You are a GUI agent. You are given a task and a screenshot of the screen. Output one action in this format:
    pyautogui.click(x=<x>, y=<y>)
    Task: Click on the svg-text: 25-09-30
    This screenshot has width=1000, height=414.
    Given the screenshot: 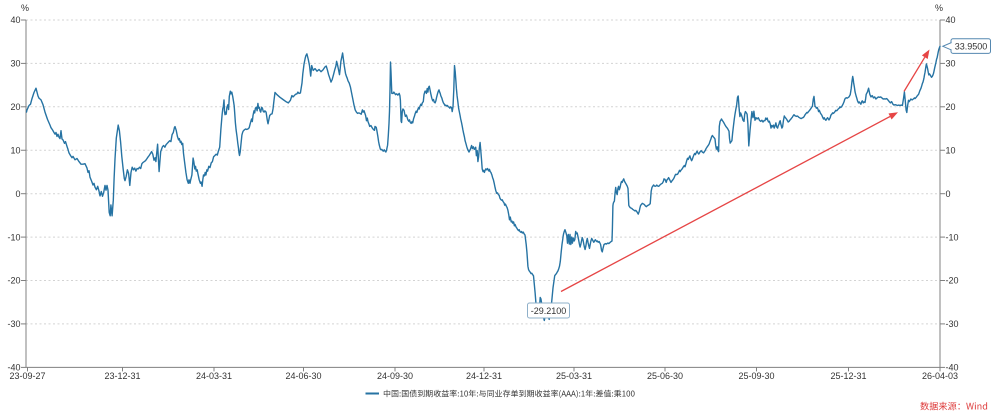 What is the action you would take?
    pyautogui.click(x=756, y=376)
    